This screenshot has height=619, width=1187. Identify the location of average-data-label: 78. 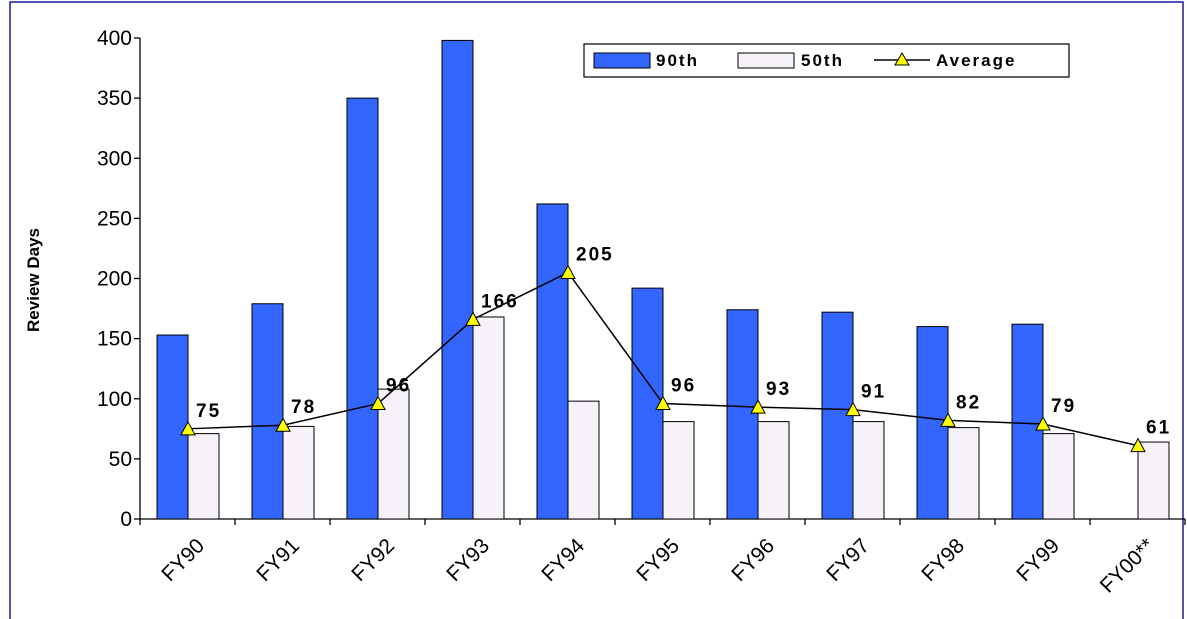
(303, 407).